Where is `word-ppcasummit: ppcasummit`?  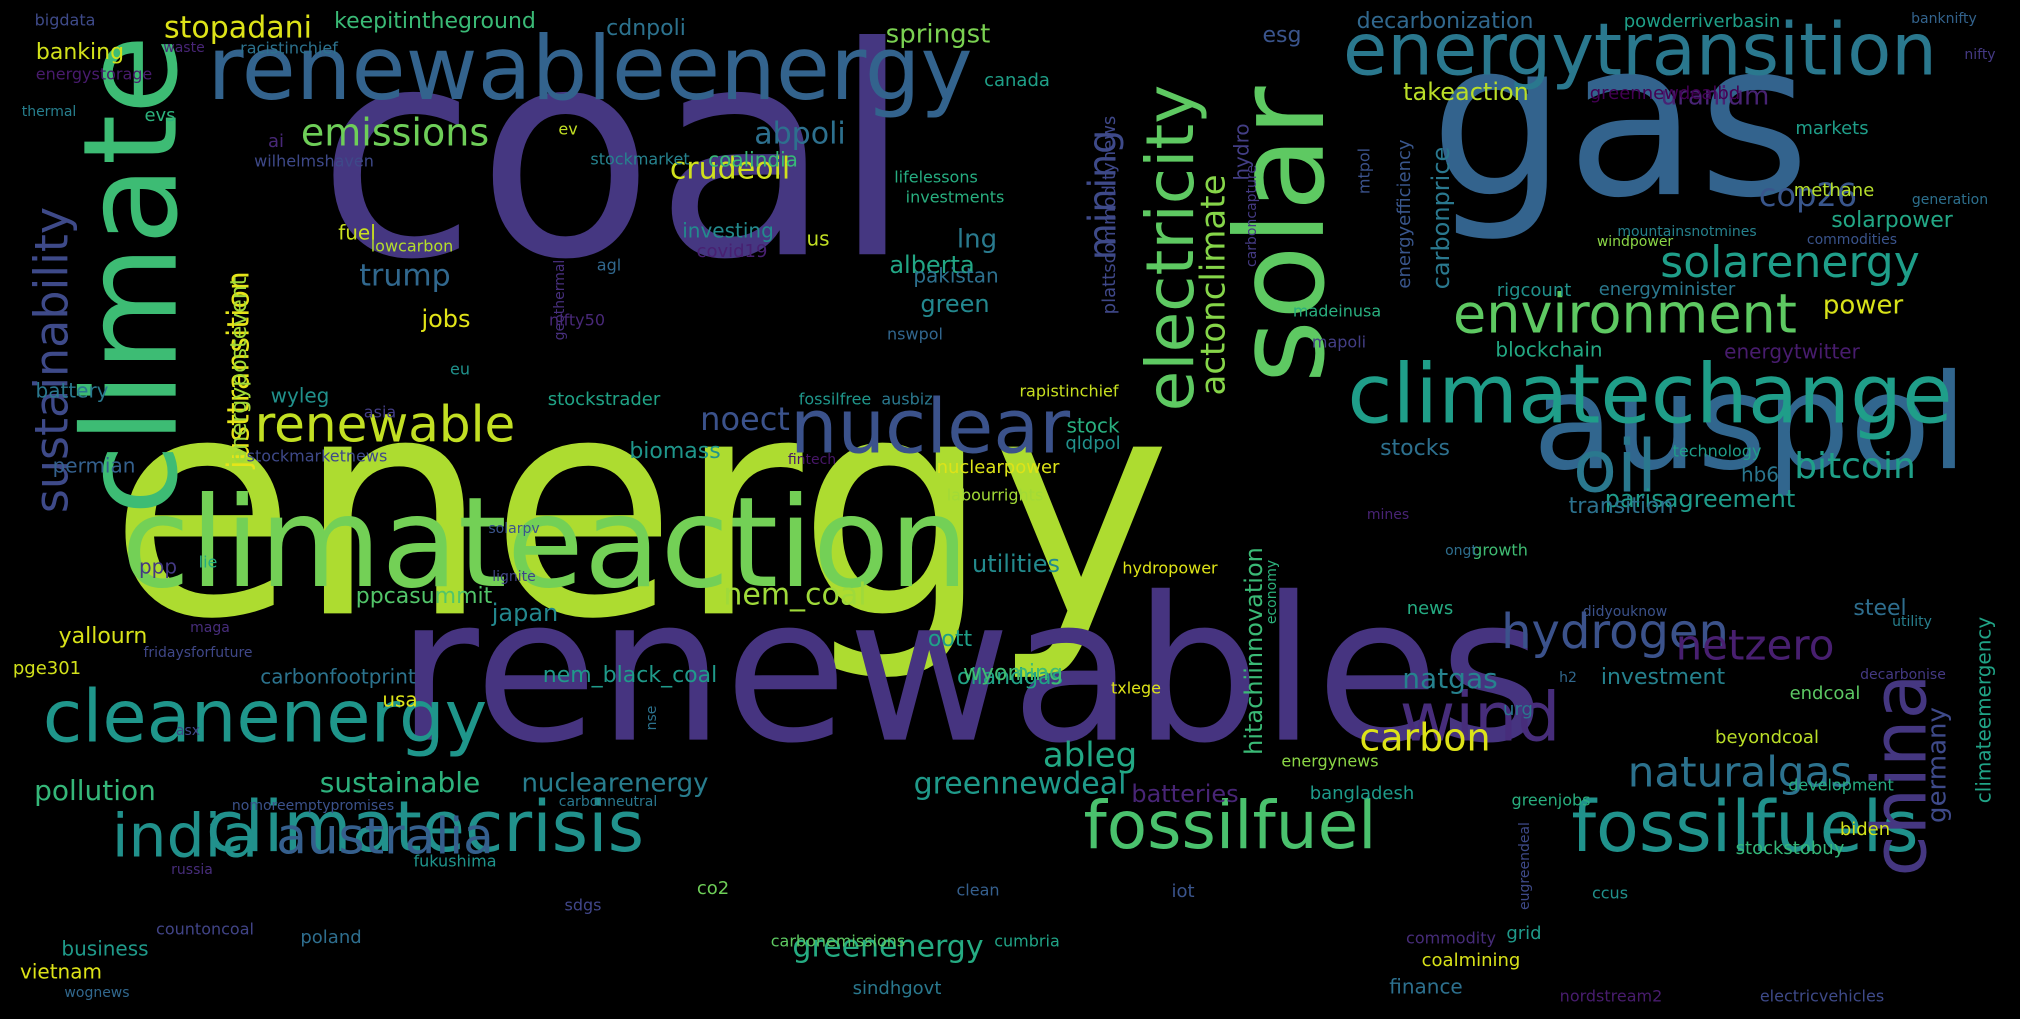 word-ppcasummit: ppcasummit is located at coordinates (424, 596).